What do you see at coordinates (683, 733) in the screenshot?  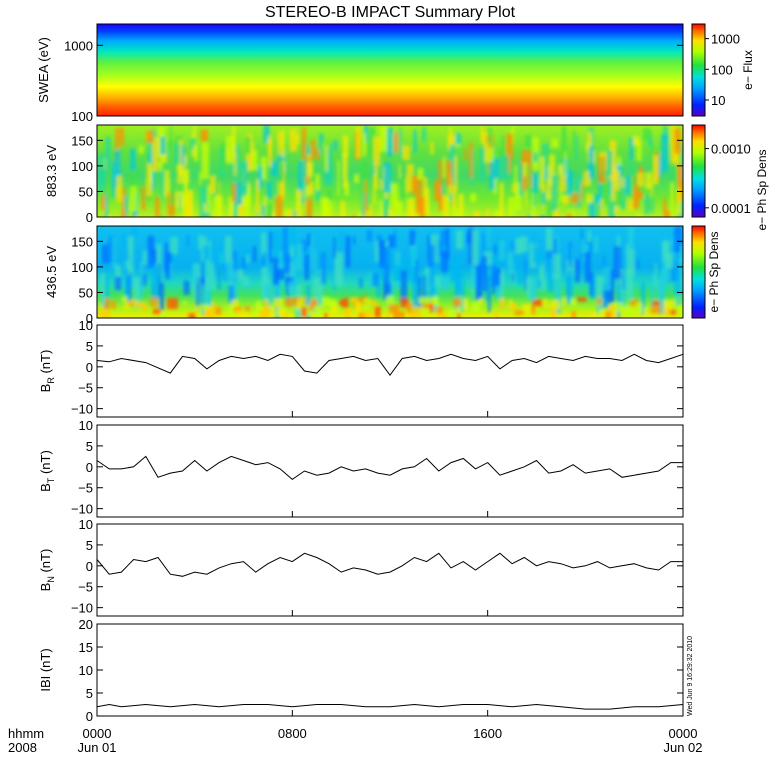 I see `x-tick-label: 0000` at bounding box center [683, 733].